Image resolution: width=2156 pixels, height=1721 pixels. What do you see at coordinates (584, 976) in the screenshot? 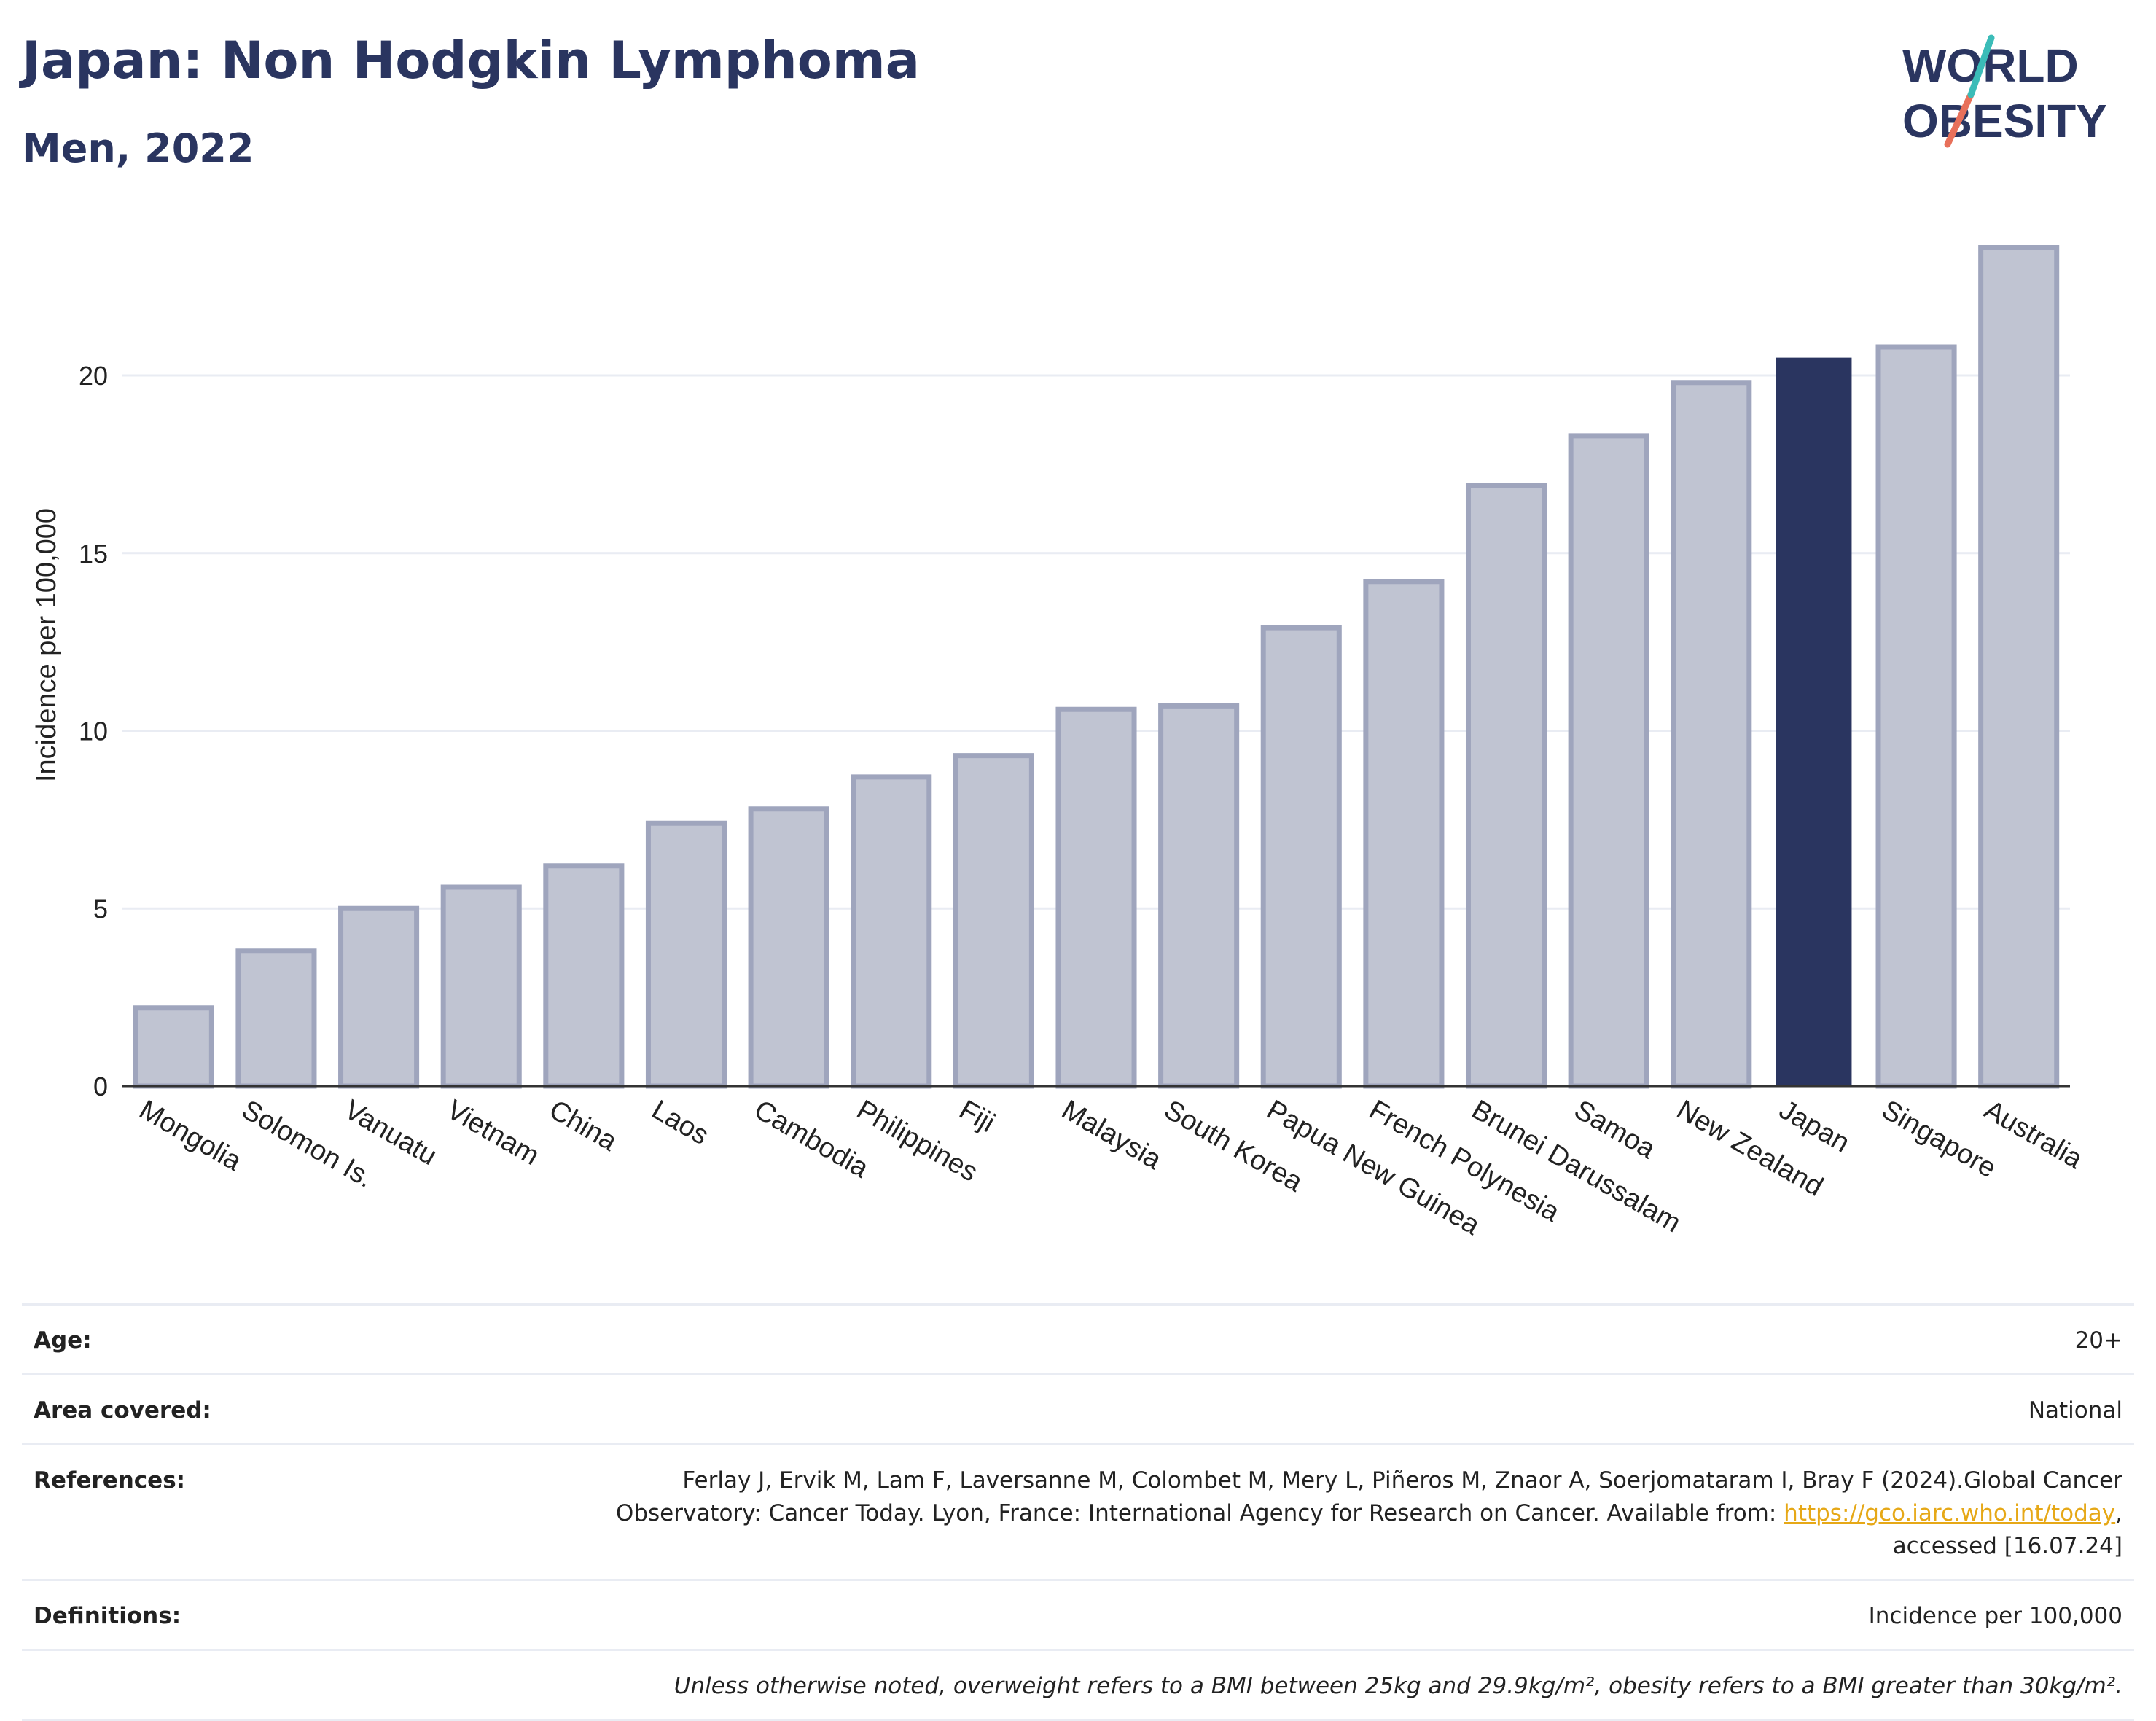
I see `bar-china` at bounding box center [584, 976].